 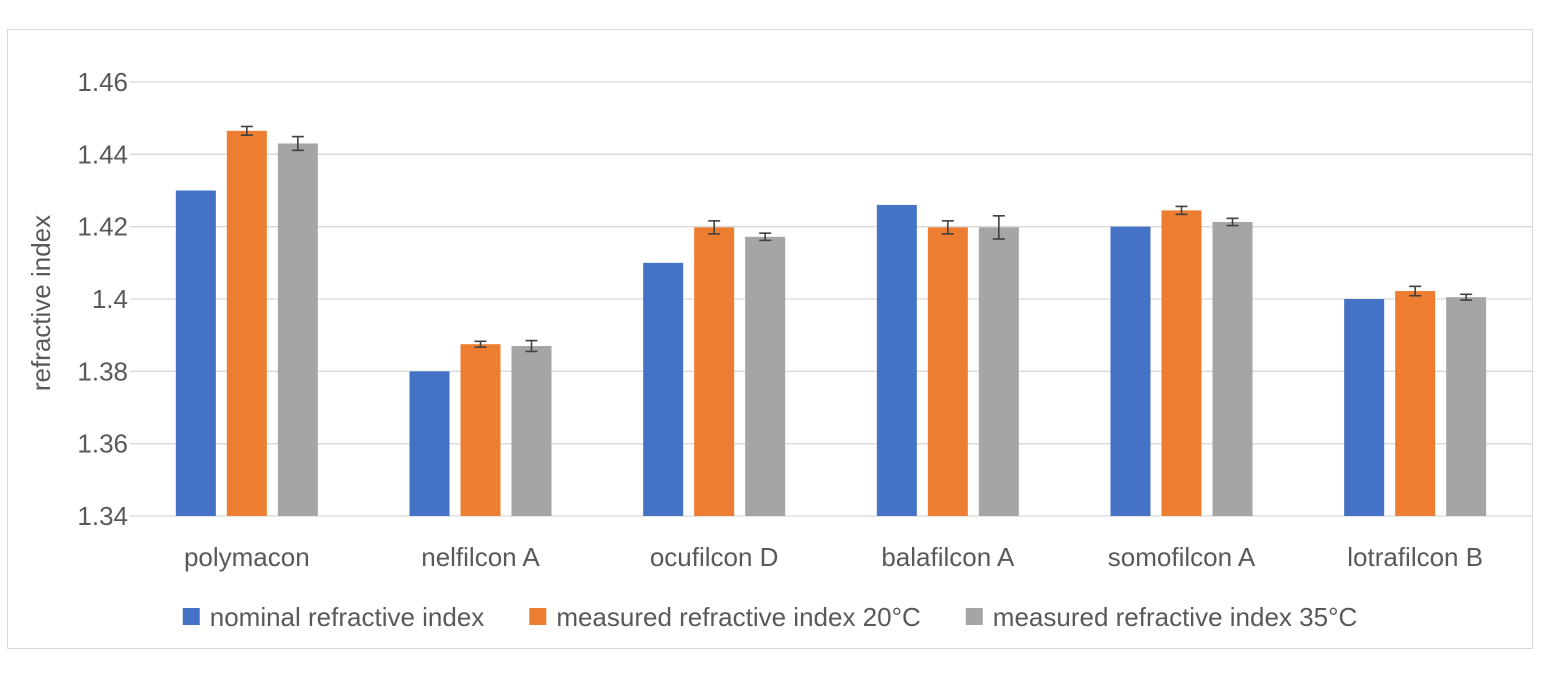 What do you see at coordinates (102, 227) in the screenshot?
I see `y-tick-label: 1.42` at bounding box center [102, 227].